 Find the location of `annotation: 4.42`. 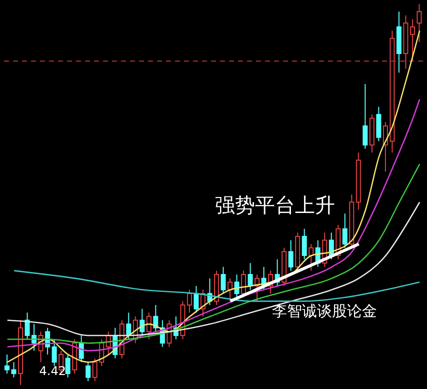

annotation: 4.42 is located at coordinates (52, 371).